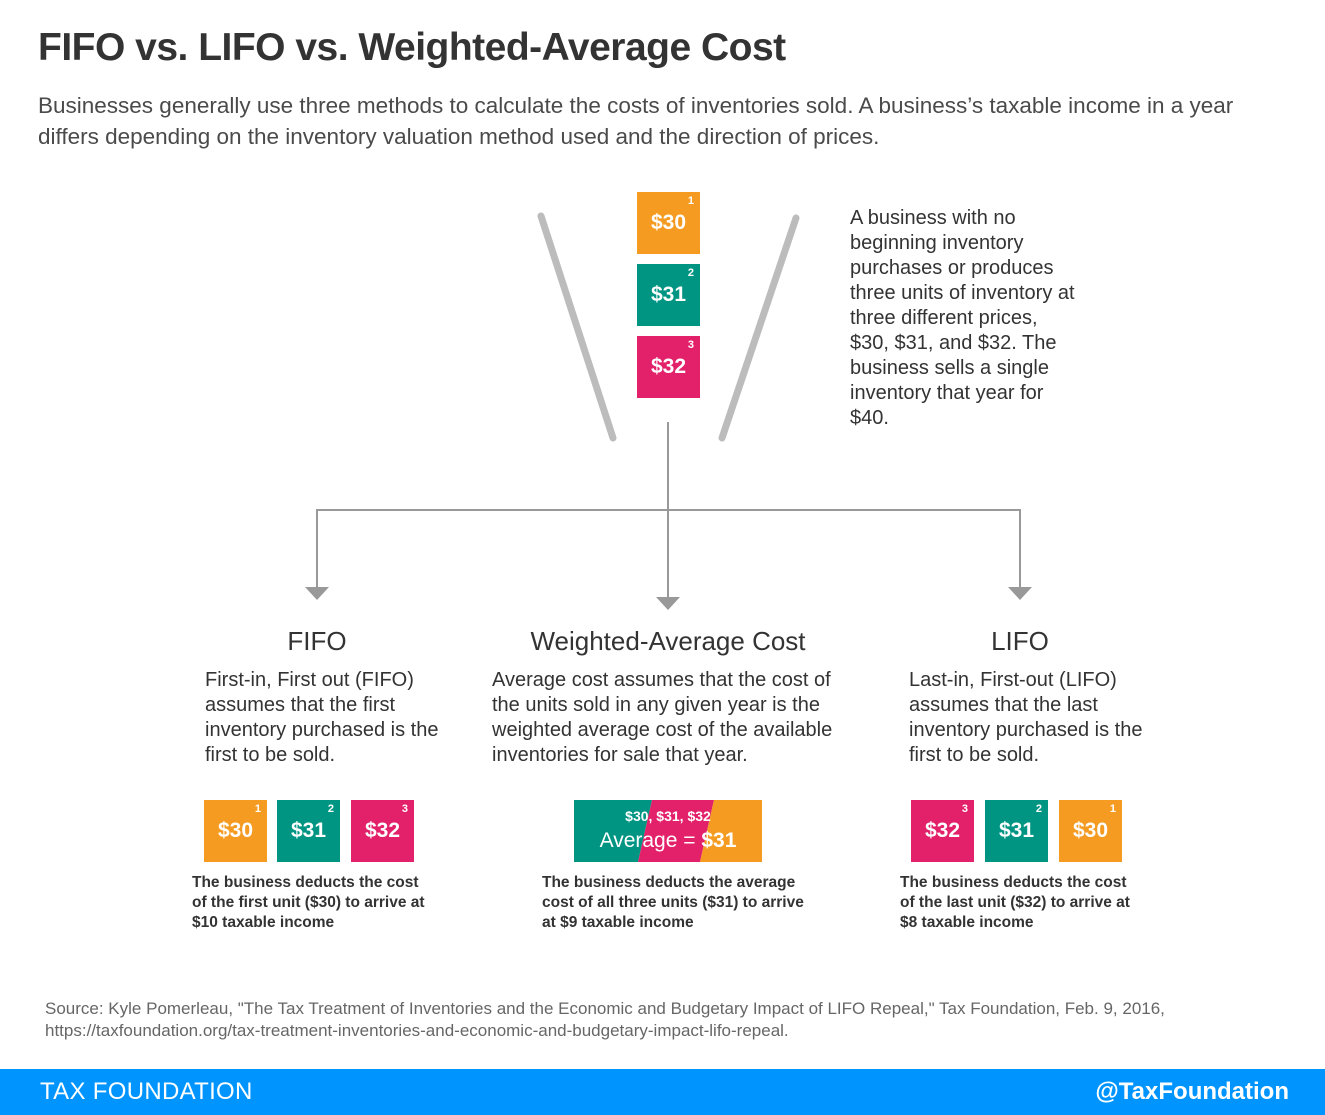  I want to click on fifo-unit-3: 3 $32, so click(382, 831).